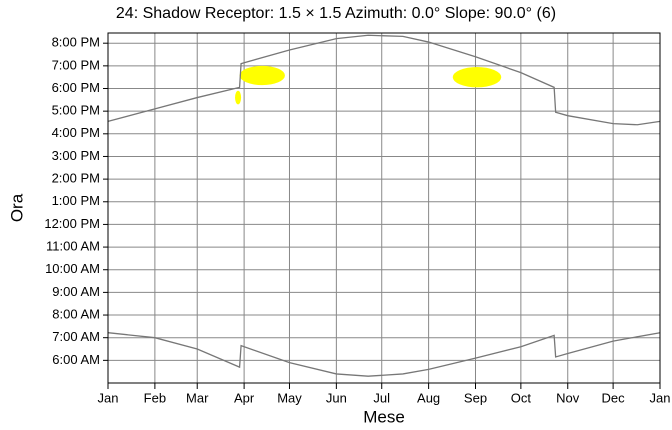 This screenshot has width=672, height=430. I want to click on y-tick-label: 6:00 AM, so click(76, 359).